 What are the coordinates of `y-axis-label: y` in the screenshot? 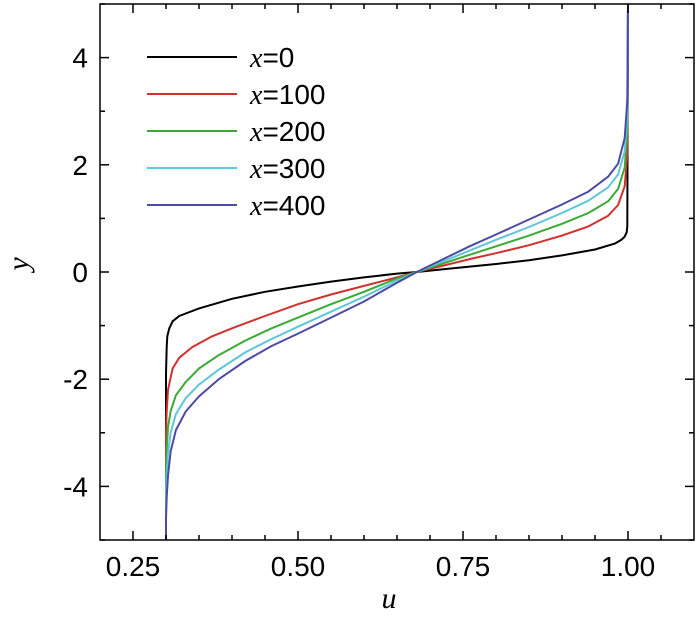 It's located at (18, 265).